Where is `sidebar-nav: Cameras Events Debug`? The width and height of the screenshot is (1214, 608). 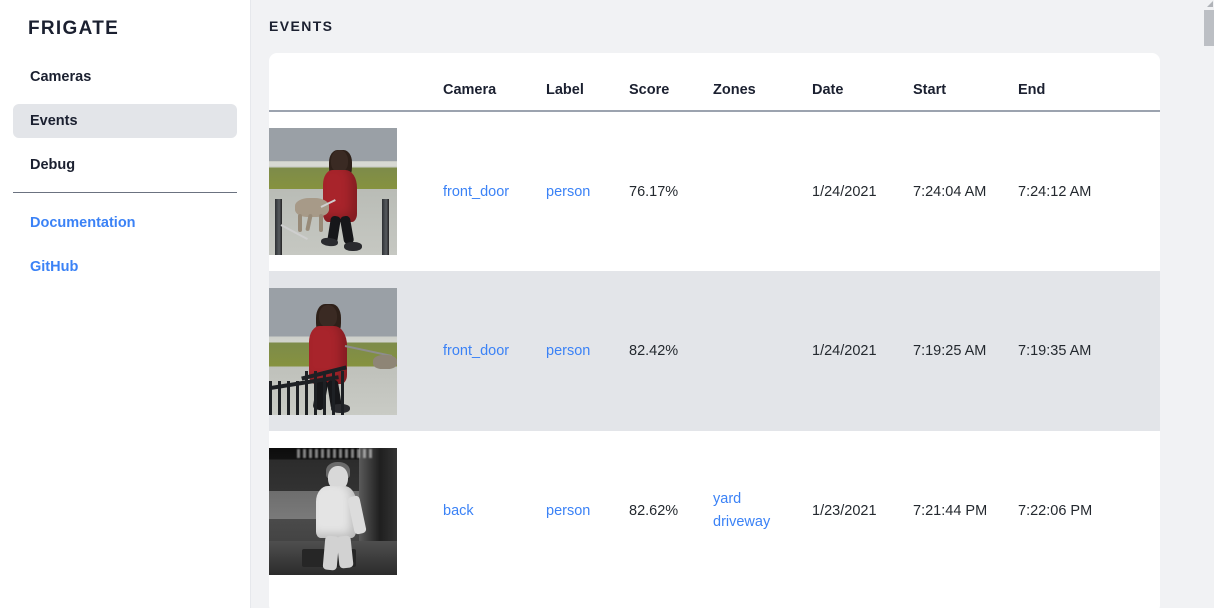
sidebar-nav: Cameras Events Debug is located at coordinates (125, 121).